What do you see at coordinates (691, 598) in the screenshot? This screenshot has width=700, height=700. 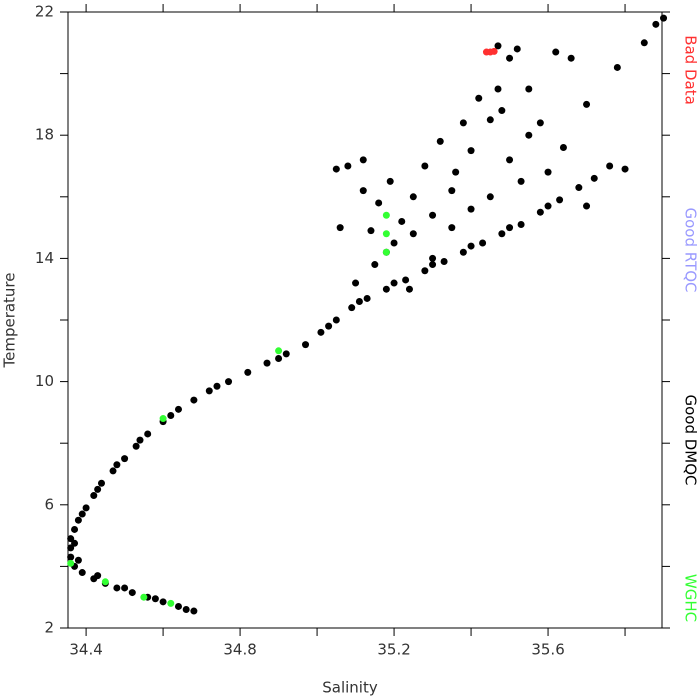 I see `legend-entry: WGHC` at bounding box center [691, 598].